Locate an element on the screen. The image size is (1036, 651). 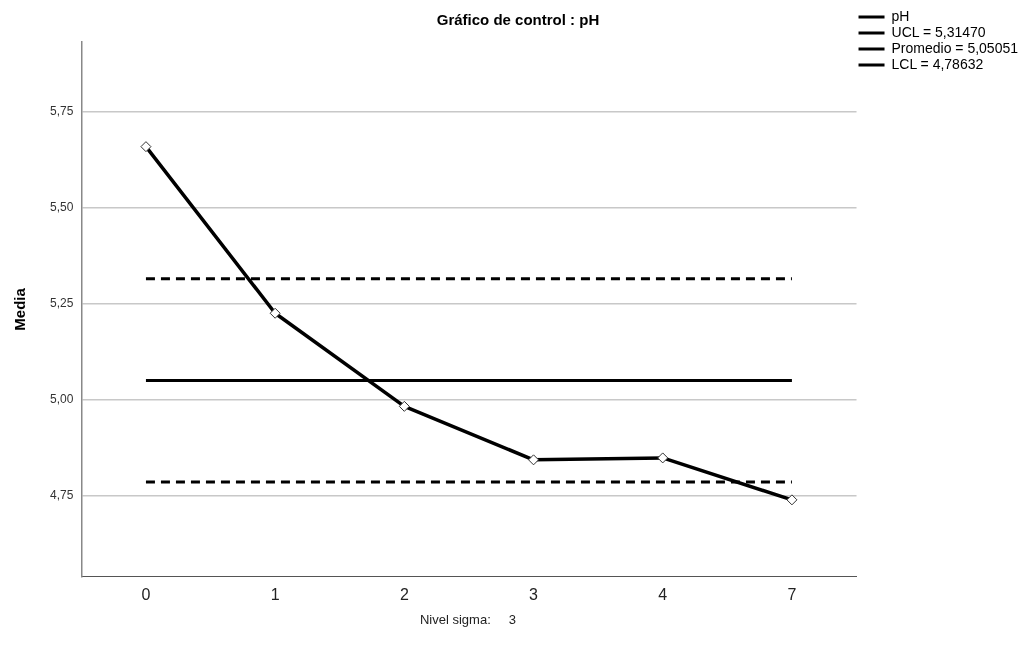
x-tick-label: 1 is located at coordinates (275, 594).